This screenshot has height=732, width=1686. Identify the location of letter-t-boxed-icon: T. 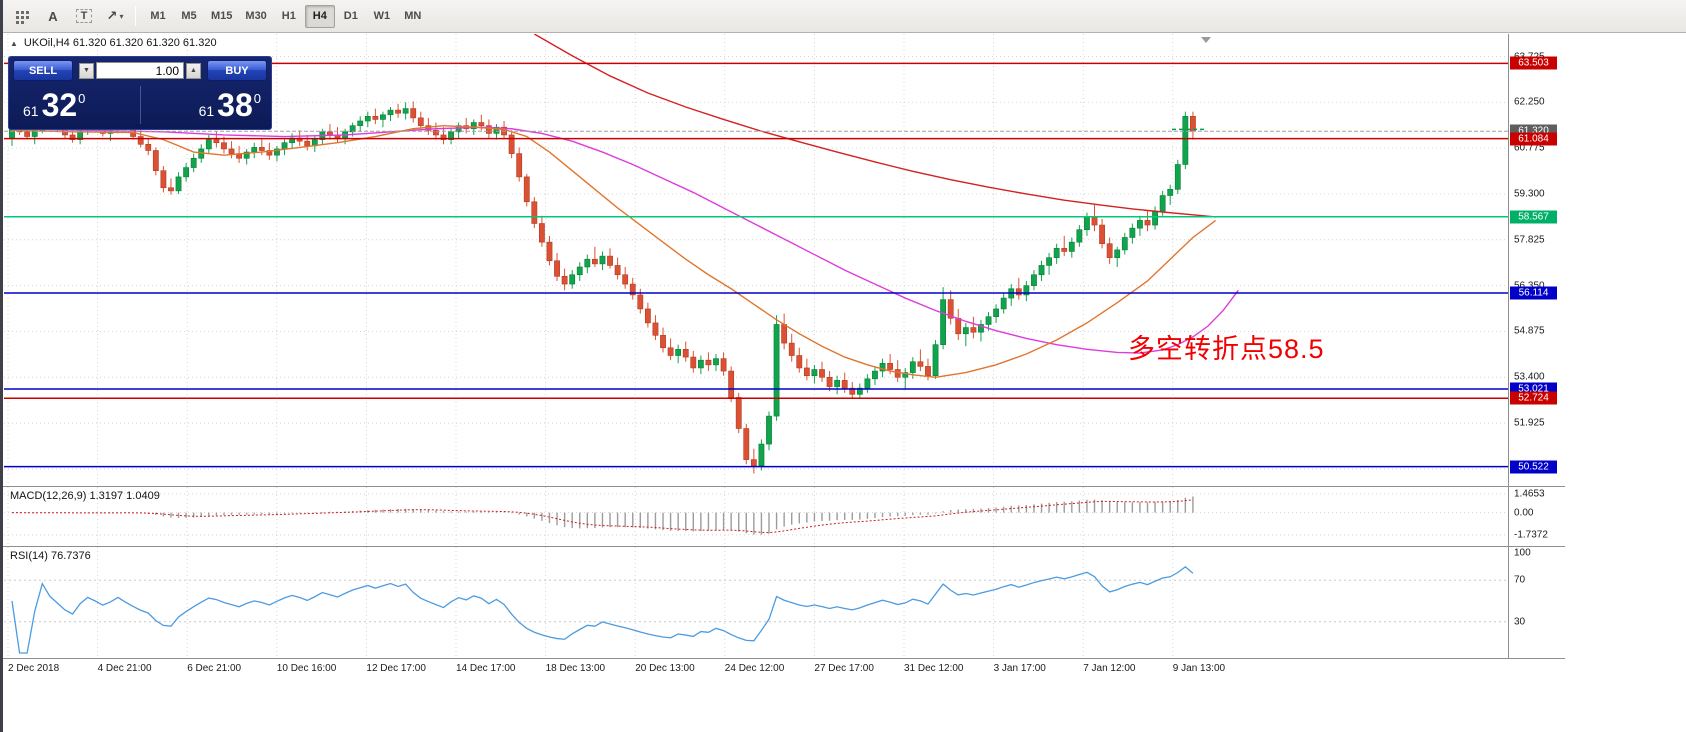
(84, 16).